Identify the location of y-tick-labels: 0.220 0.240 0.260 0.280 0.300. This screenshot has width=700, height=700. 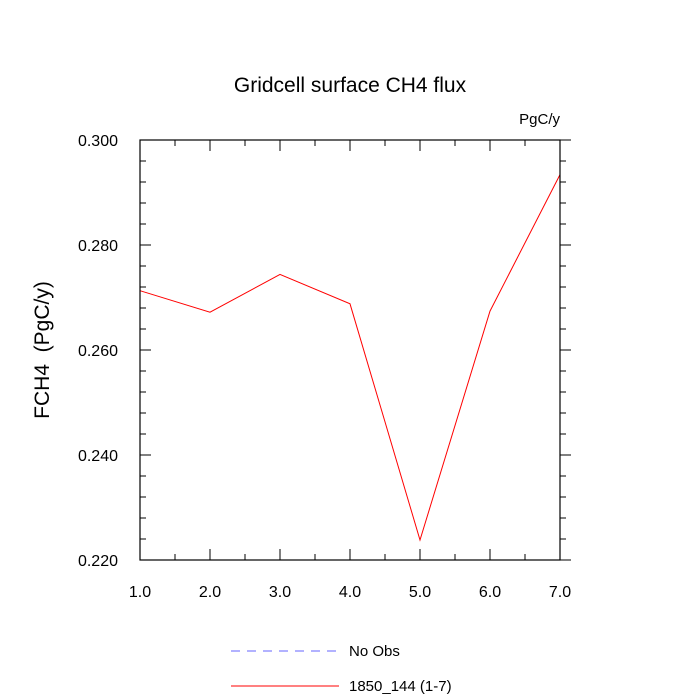
(98, 351).